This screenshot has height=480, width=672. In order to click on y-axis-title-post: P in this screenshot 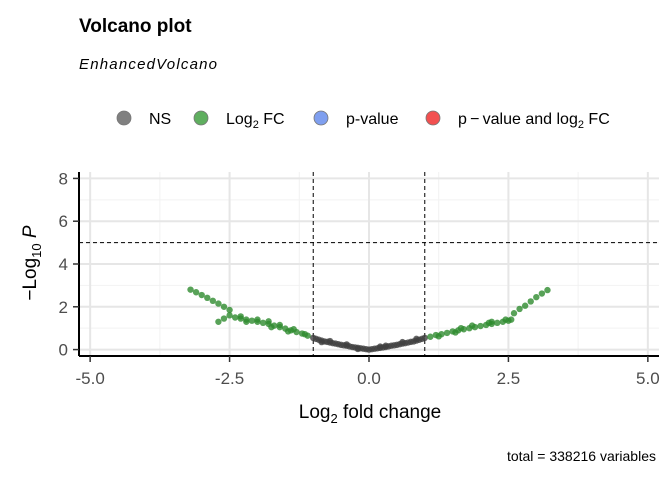, I will do `click(30, 234)`.